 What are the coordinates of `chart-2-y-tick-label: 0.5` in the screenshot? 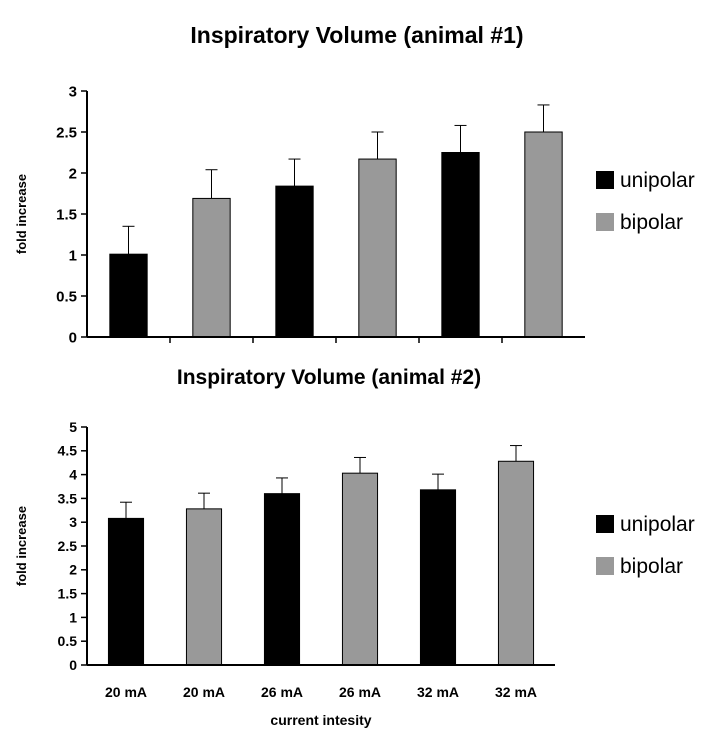 It's located at (68, 641).